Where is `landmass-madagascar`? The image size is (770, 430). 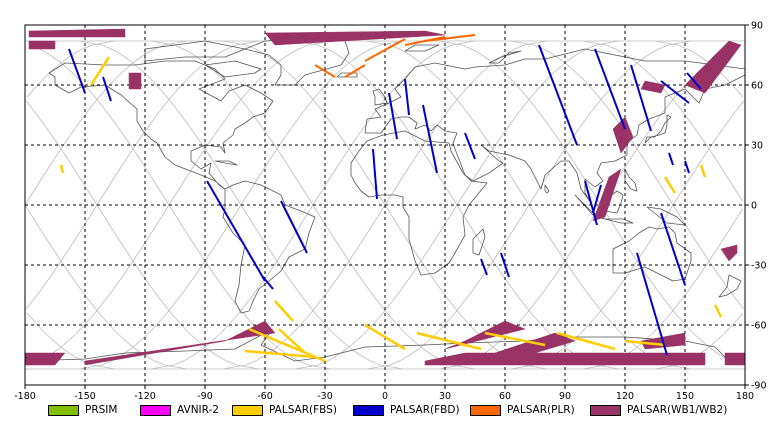 landmass-madagascar is located at coordinates (479, 242).